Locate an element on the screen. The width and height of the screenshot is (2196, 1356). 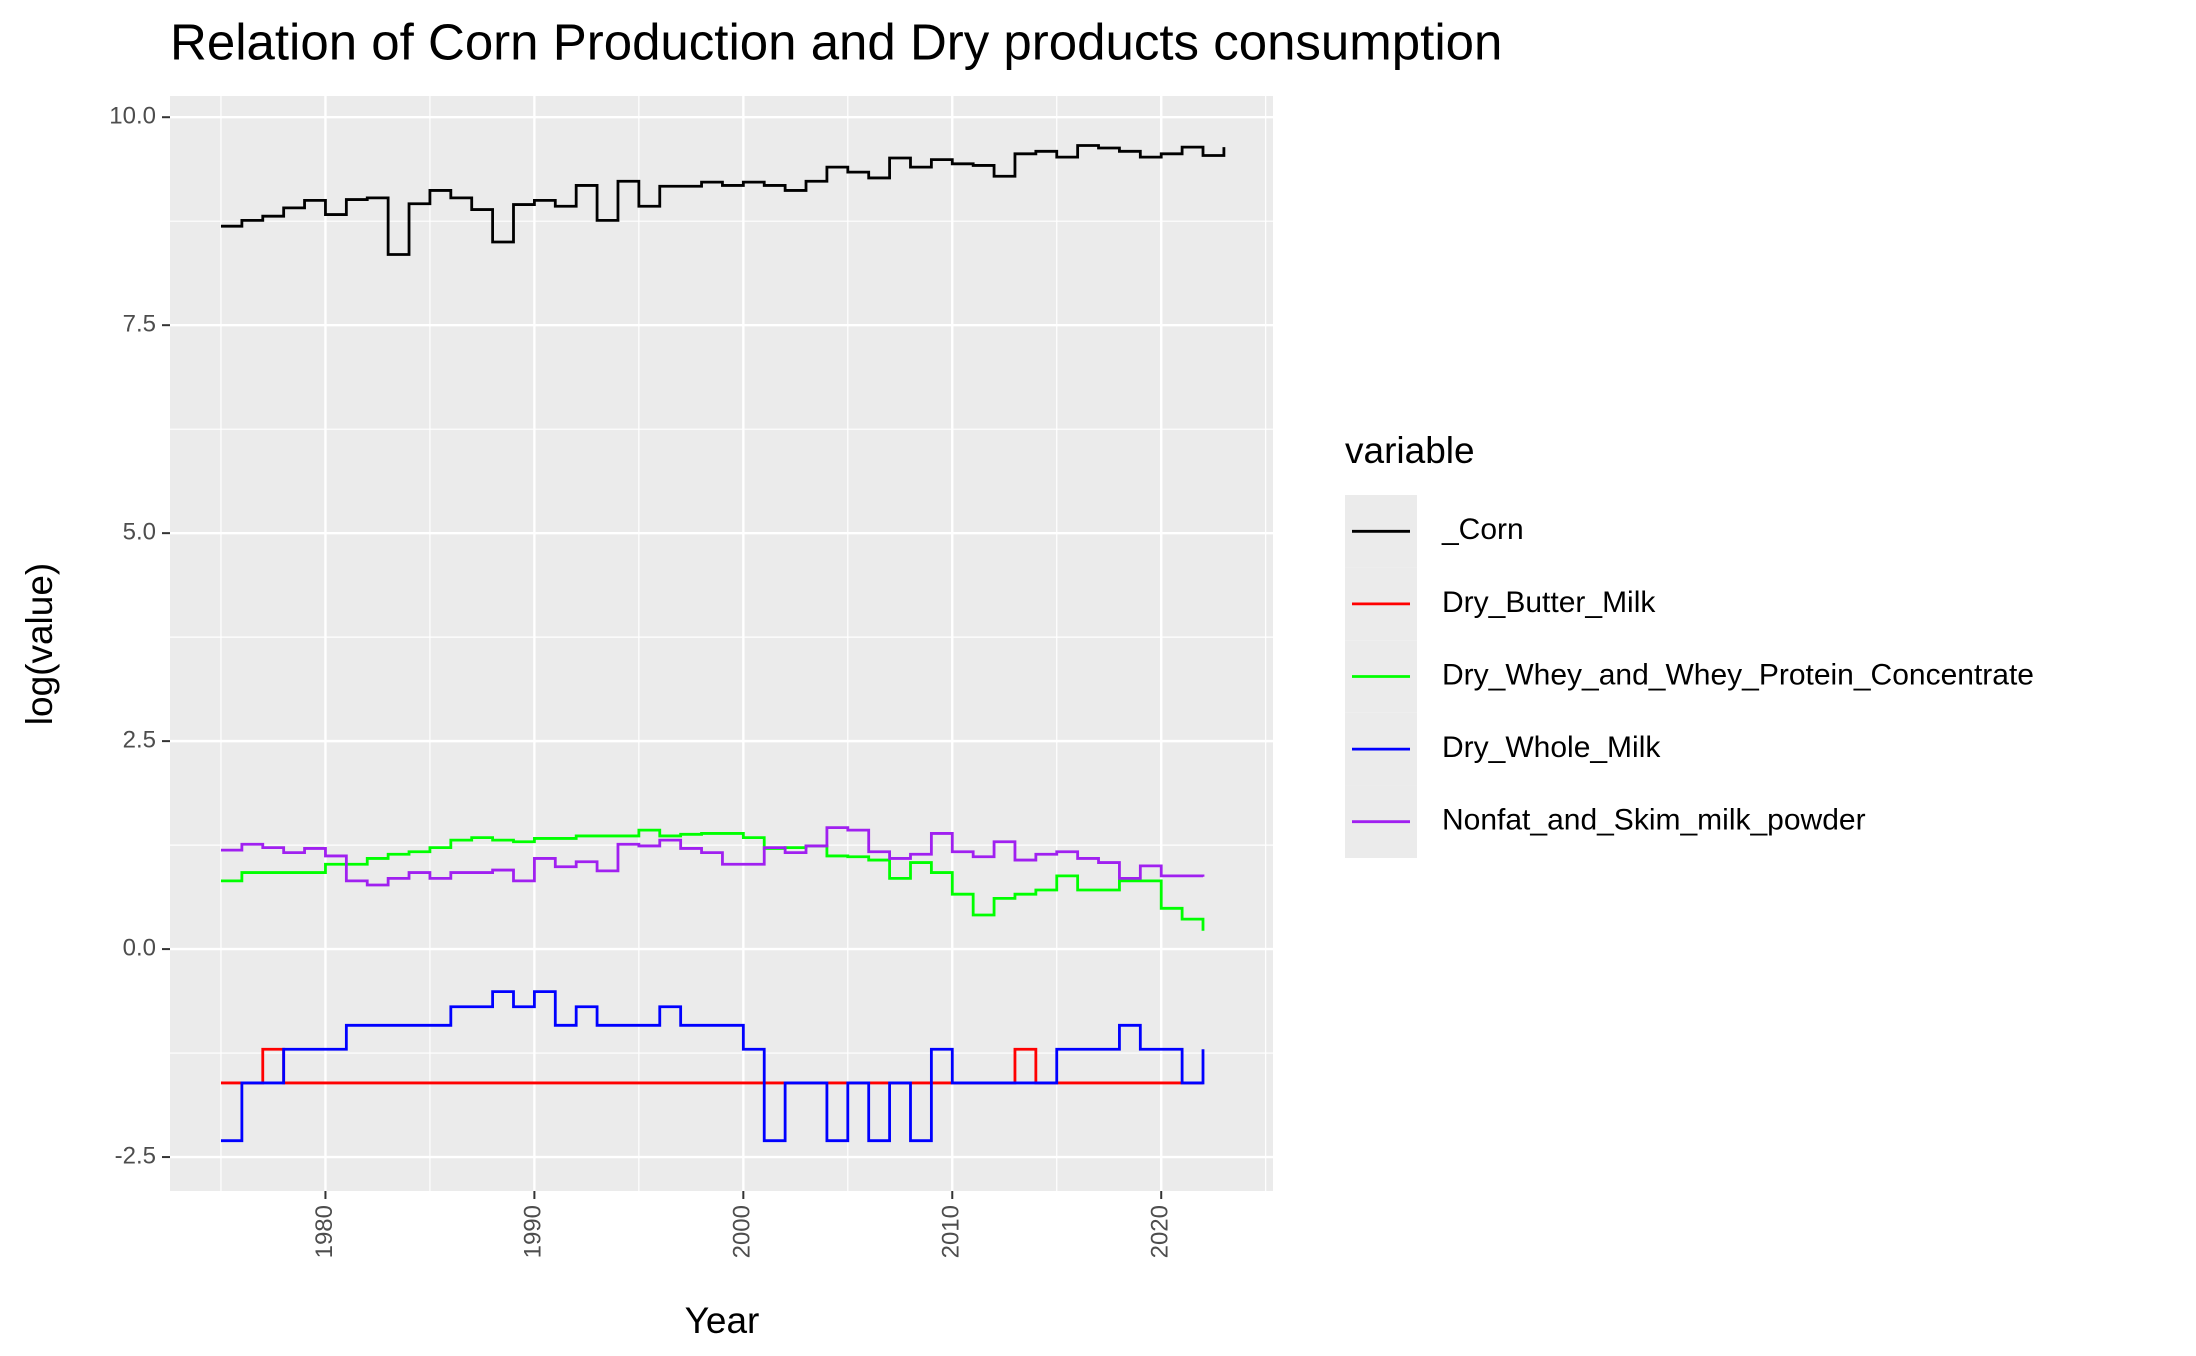
x-tick-label: 1980 is located at coordinates (324, 1231).